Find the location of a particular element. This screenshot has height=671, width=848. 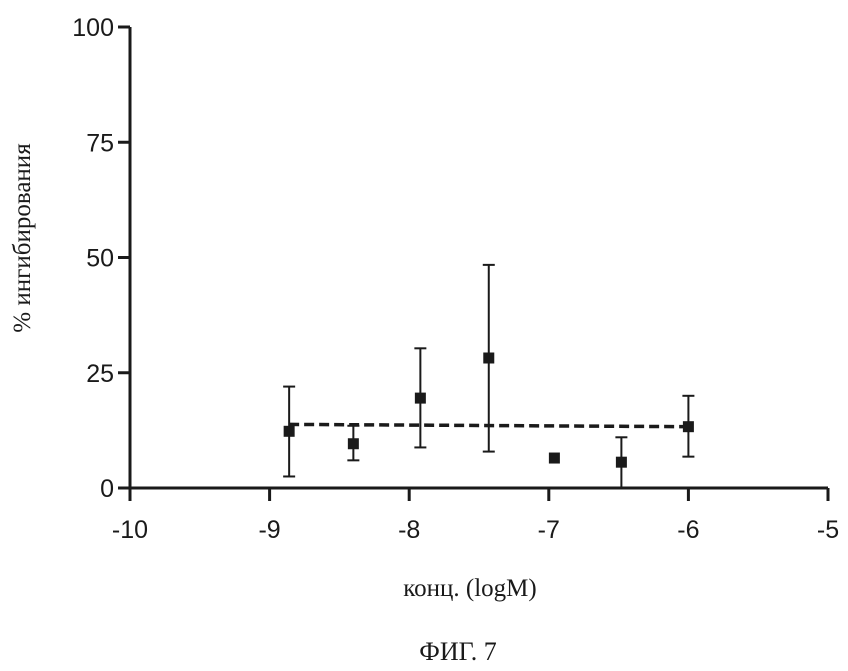

x-tick-label: -10 is located at coordinates (130, 530).